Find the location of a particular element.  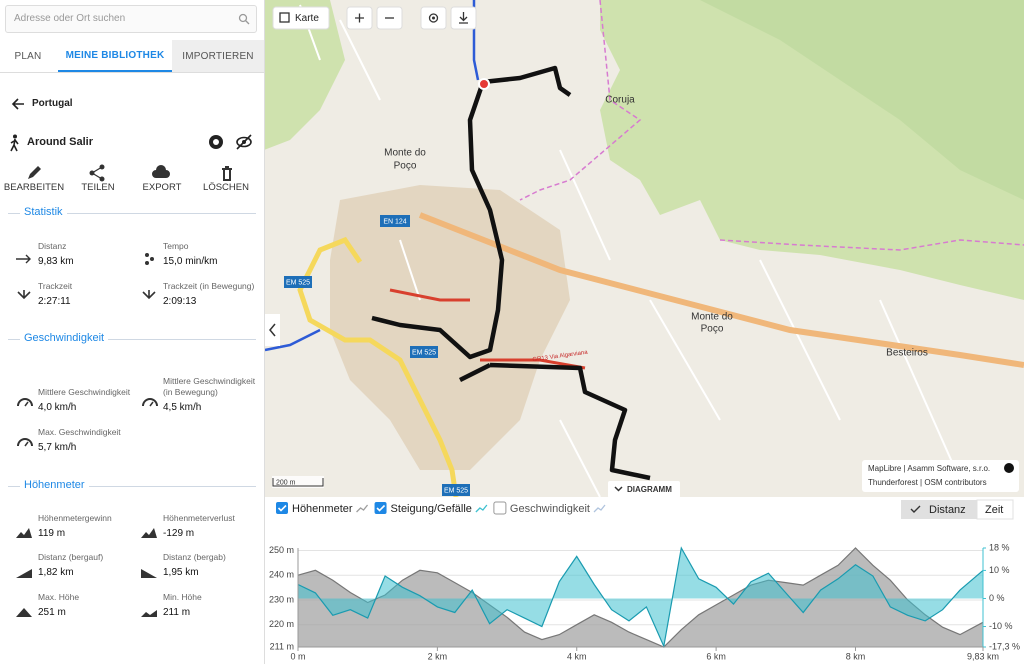

x-mode-label: Zeit is located at coordinates (994, 510).